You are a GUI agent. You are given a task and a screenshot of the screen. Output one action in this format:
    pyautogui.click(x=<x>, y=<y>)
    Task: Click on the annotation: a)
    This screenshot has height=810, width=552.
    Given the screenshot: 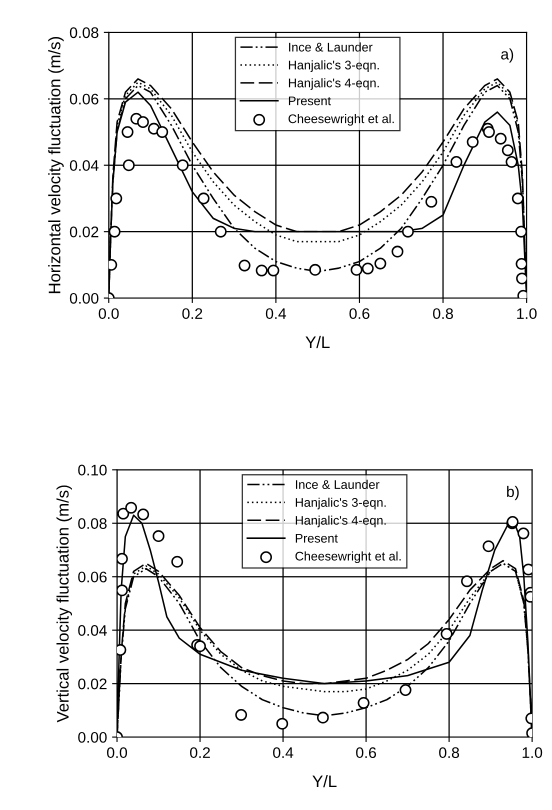 What is the action you would take?
    pyautogui.click(x=507, y=55)
    